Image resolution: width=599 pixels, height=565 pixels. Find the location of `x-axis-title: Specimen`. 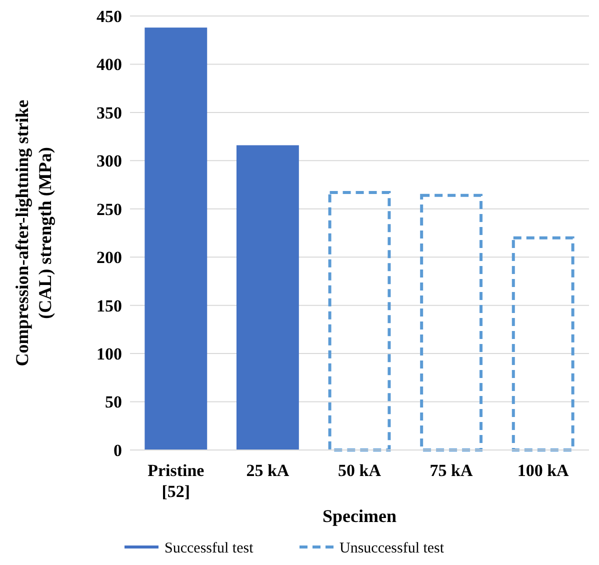

x-axis-title: Specimen is located at coordinates (359, 516).